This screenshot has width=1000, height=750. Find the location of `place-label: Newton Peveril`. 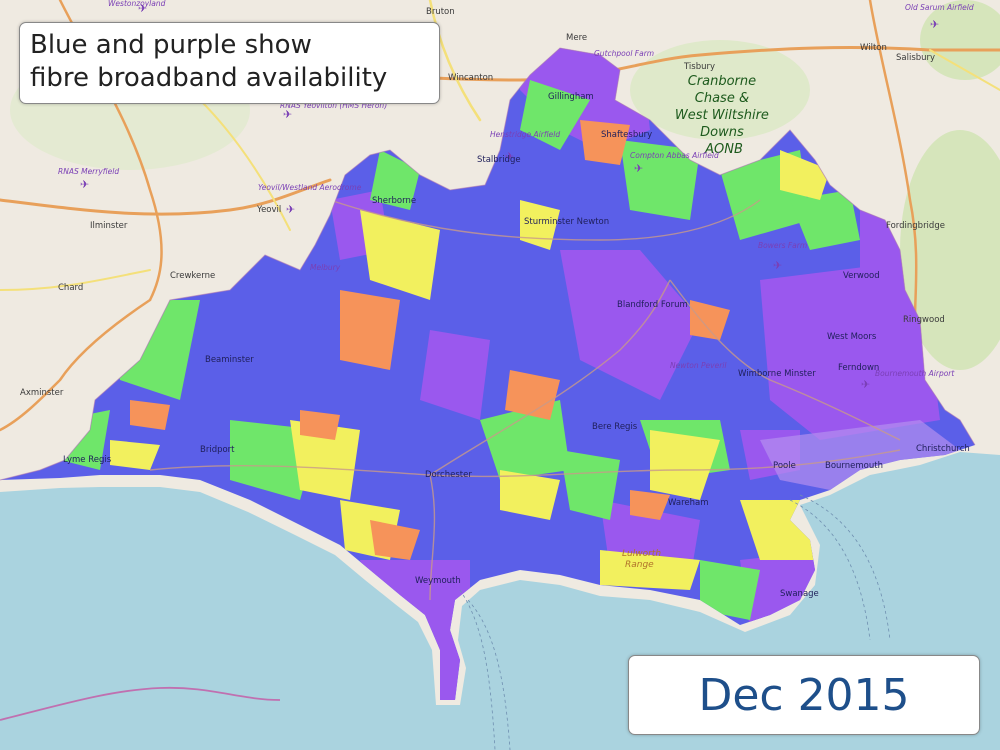

place-label: Newton Peveril is located at coordinates (698, 365).